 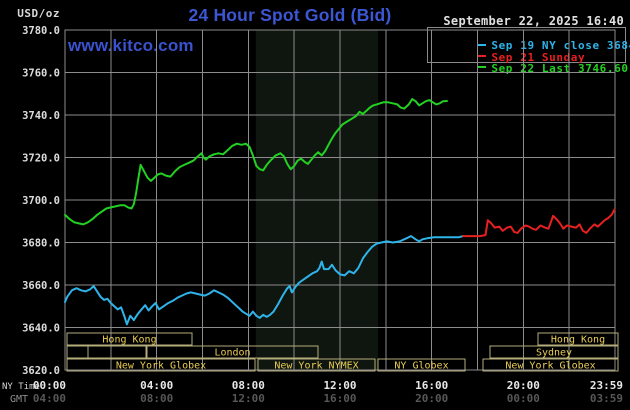 I want to click on y-axis-tick: 3700.0, so click(x=41, y=201).